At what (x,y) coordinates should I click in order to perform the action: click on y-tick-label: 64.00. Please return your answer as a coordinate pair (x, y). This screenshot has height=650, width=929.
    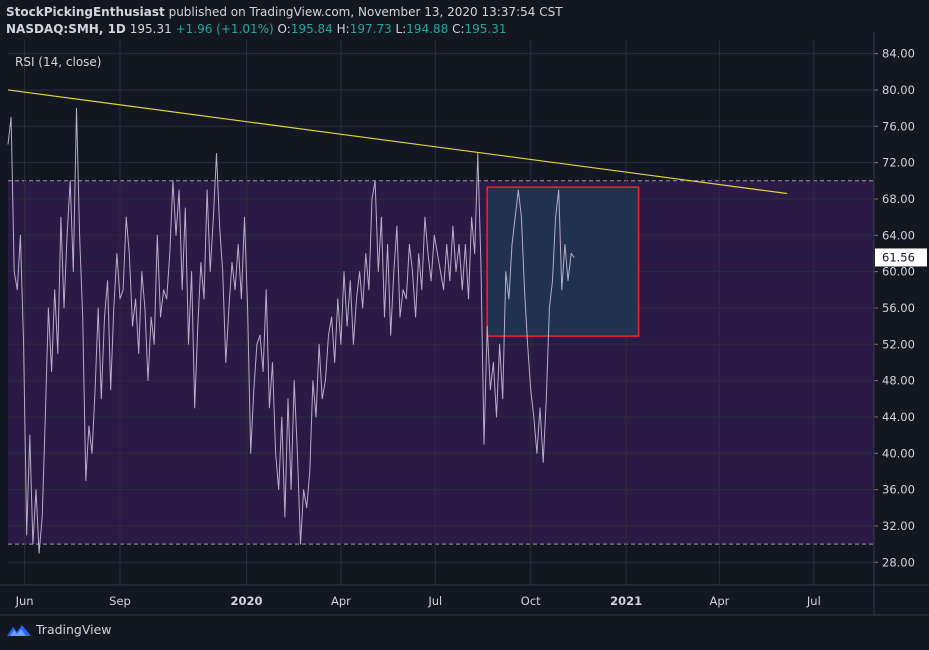
    Looking at the image, I should click on (898, 235).